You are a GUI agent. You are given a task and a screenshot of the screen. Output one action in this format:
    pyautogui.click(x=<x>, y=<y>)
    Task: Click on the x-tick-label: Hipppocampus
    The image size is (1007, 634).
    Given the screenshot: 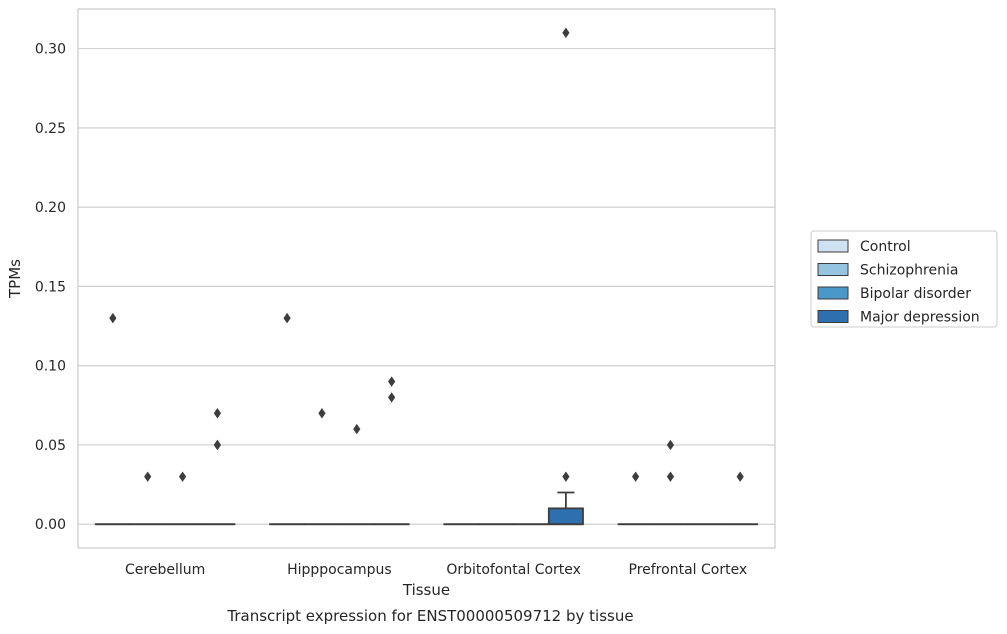 What is the action you would take?
    pyautogui.click(x=339, y=570)
    